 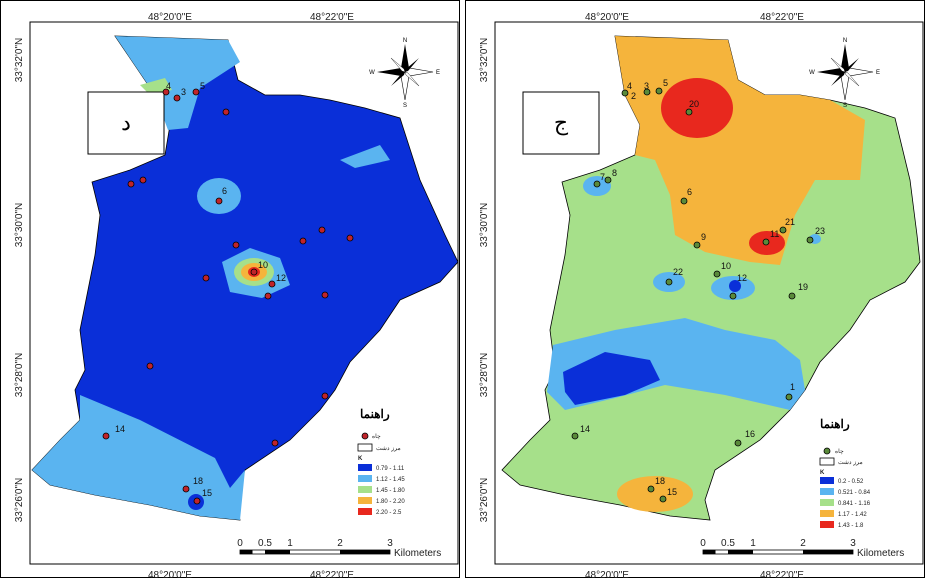 I want to click on lon-label-top-right: 48°22'0"E, so click(x=332, y=17).